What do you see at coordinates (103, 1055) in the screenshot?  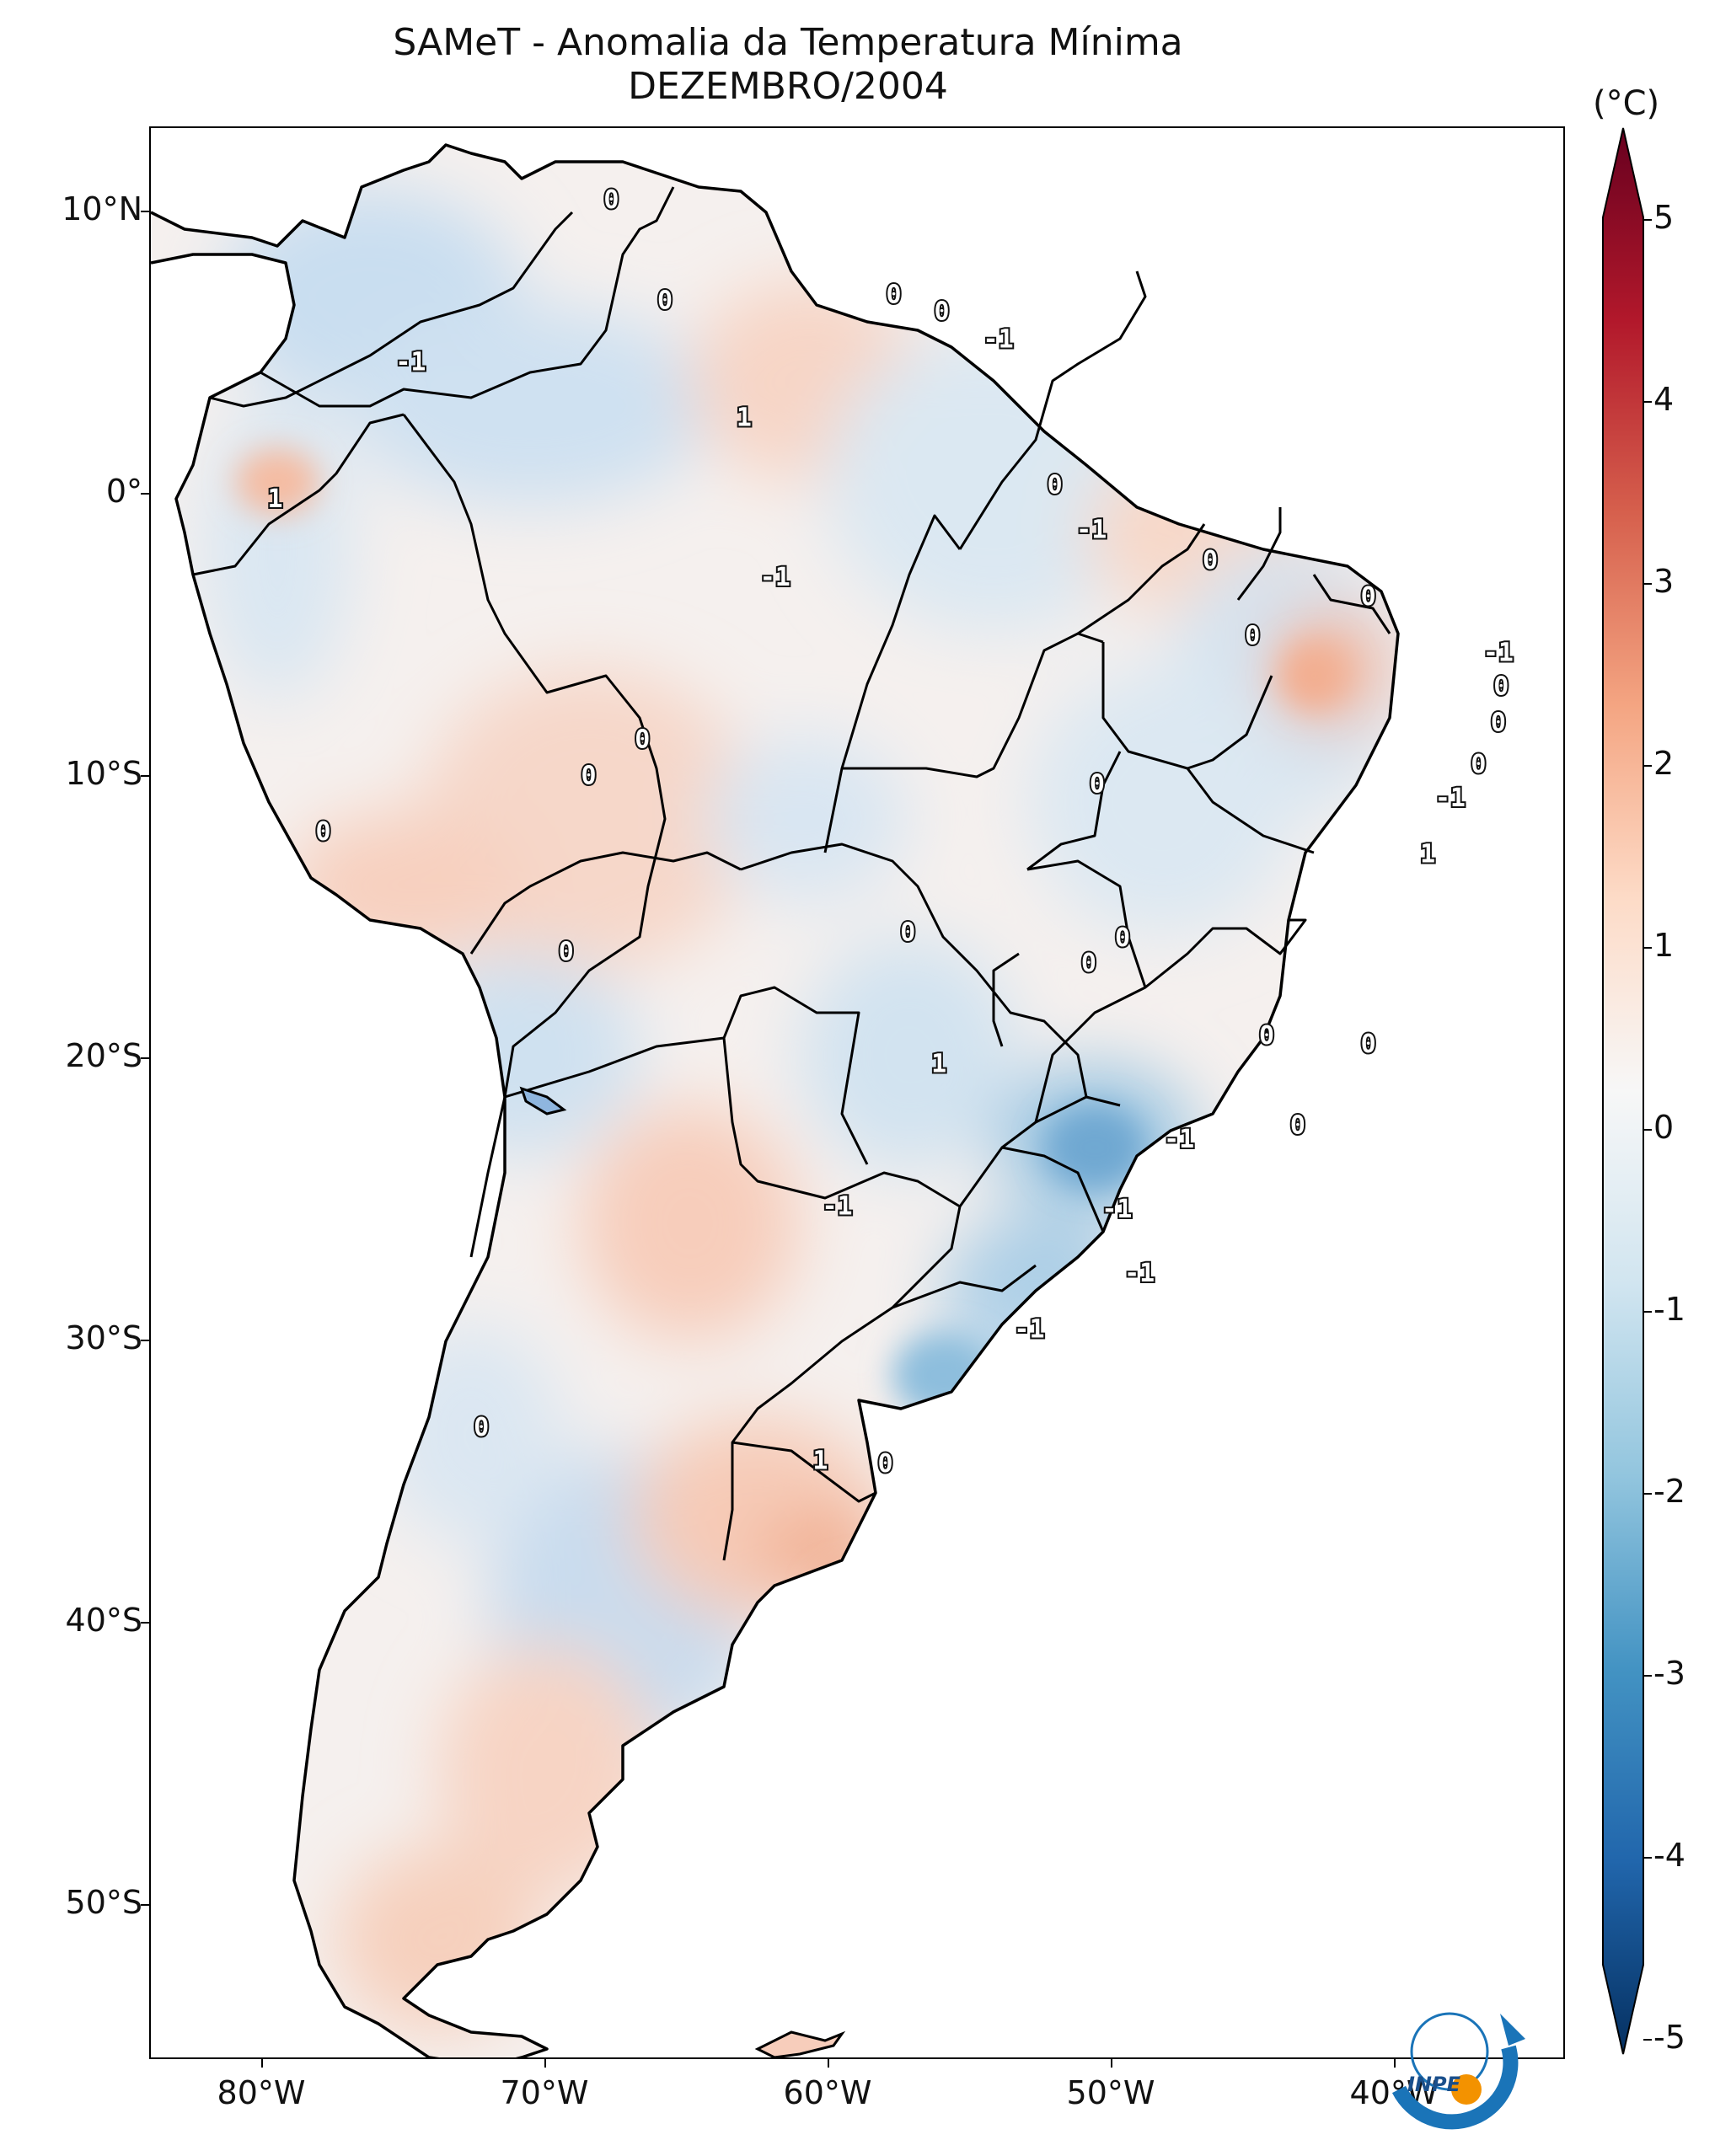 I see `lat-tick-20s: 20°S` at bounding box center [103, 1055].